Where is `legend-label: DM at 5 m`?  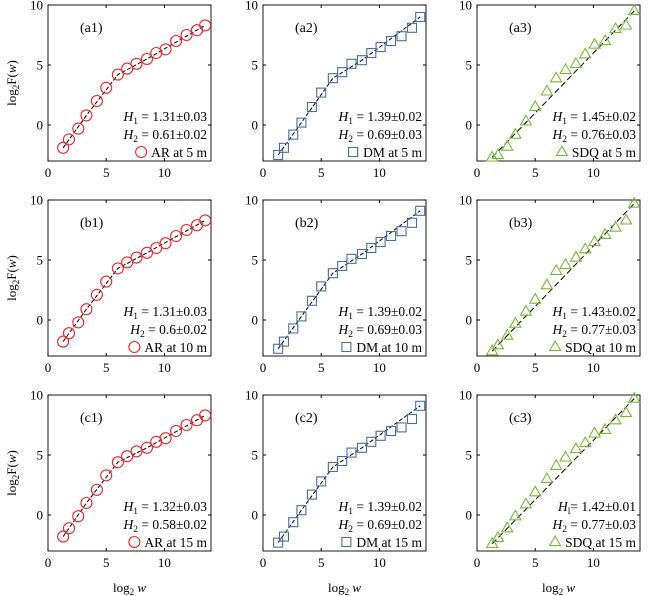 legend-label: DM at 5 m is located at coordinates (392, 152).